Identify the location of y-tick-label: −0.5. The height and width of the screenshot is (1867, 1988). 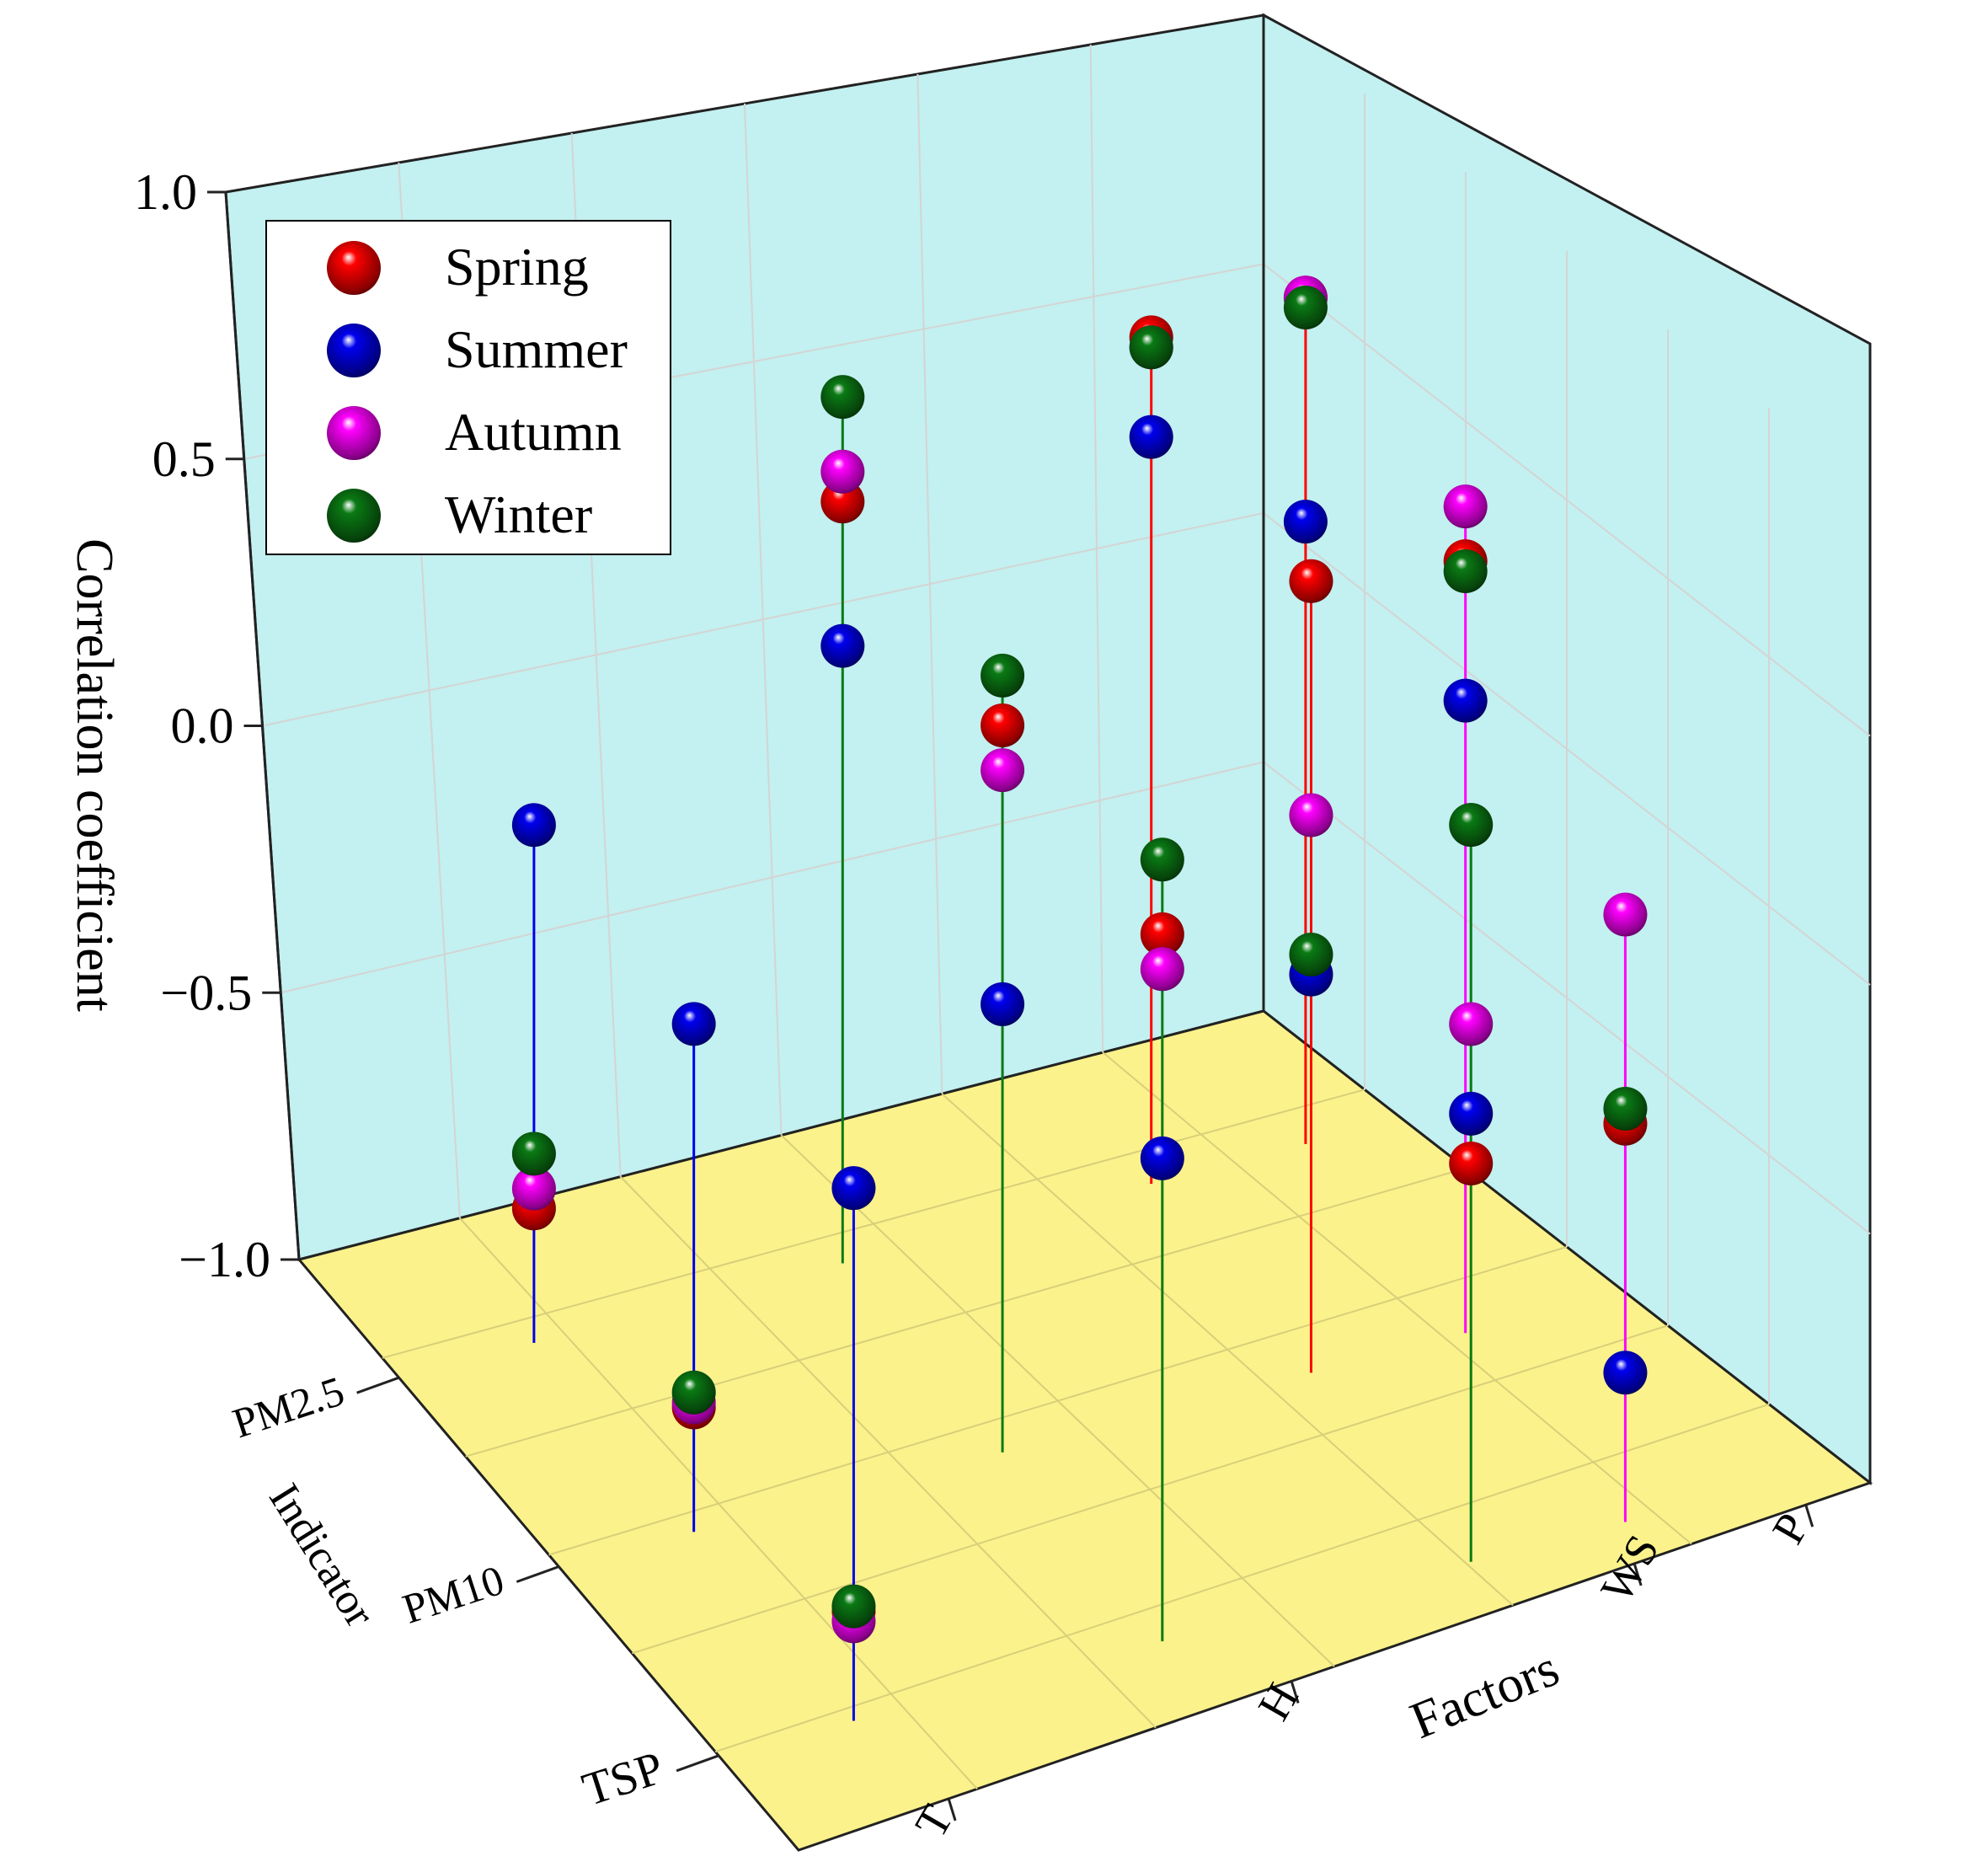
(206, 993).